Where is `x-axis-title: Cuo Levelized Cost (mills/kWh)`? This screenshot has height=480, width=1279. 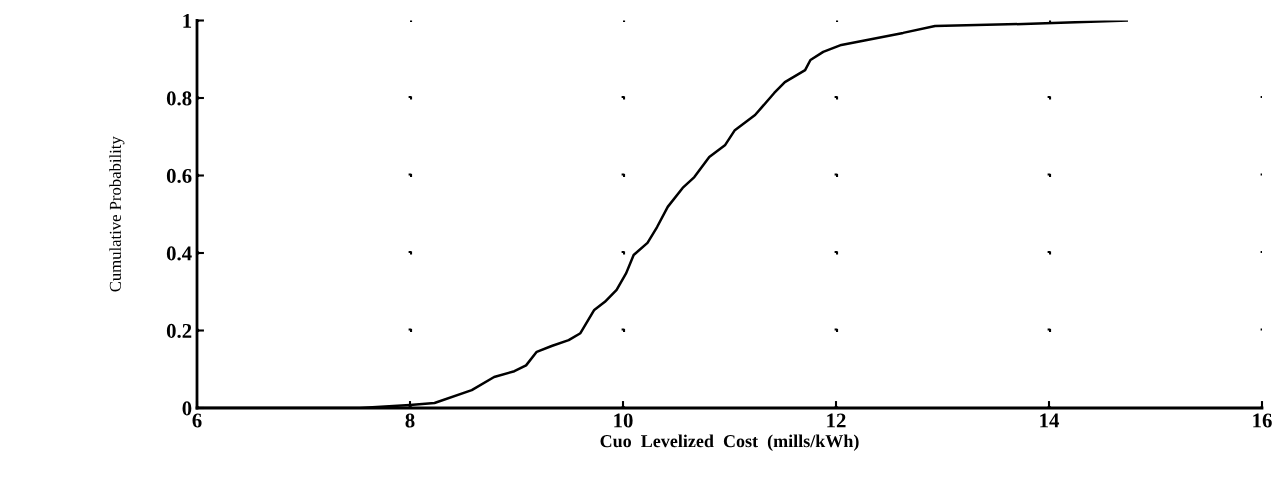 x-axis-title: Cuo Levelized Cost (mills/kWh) is located at coordinates (729, 442).